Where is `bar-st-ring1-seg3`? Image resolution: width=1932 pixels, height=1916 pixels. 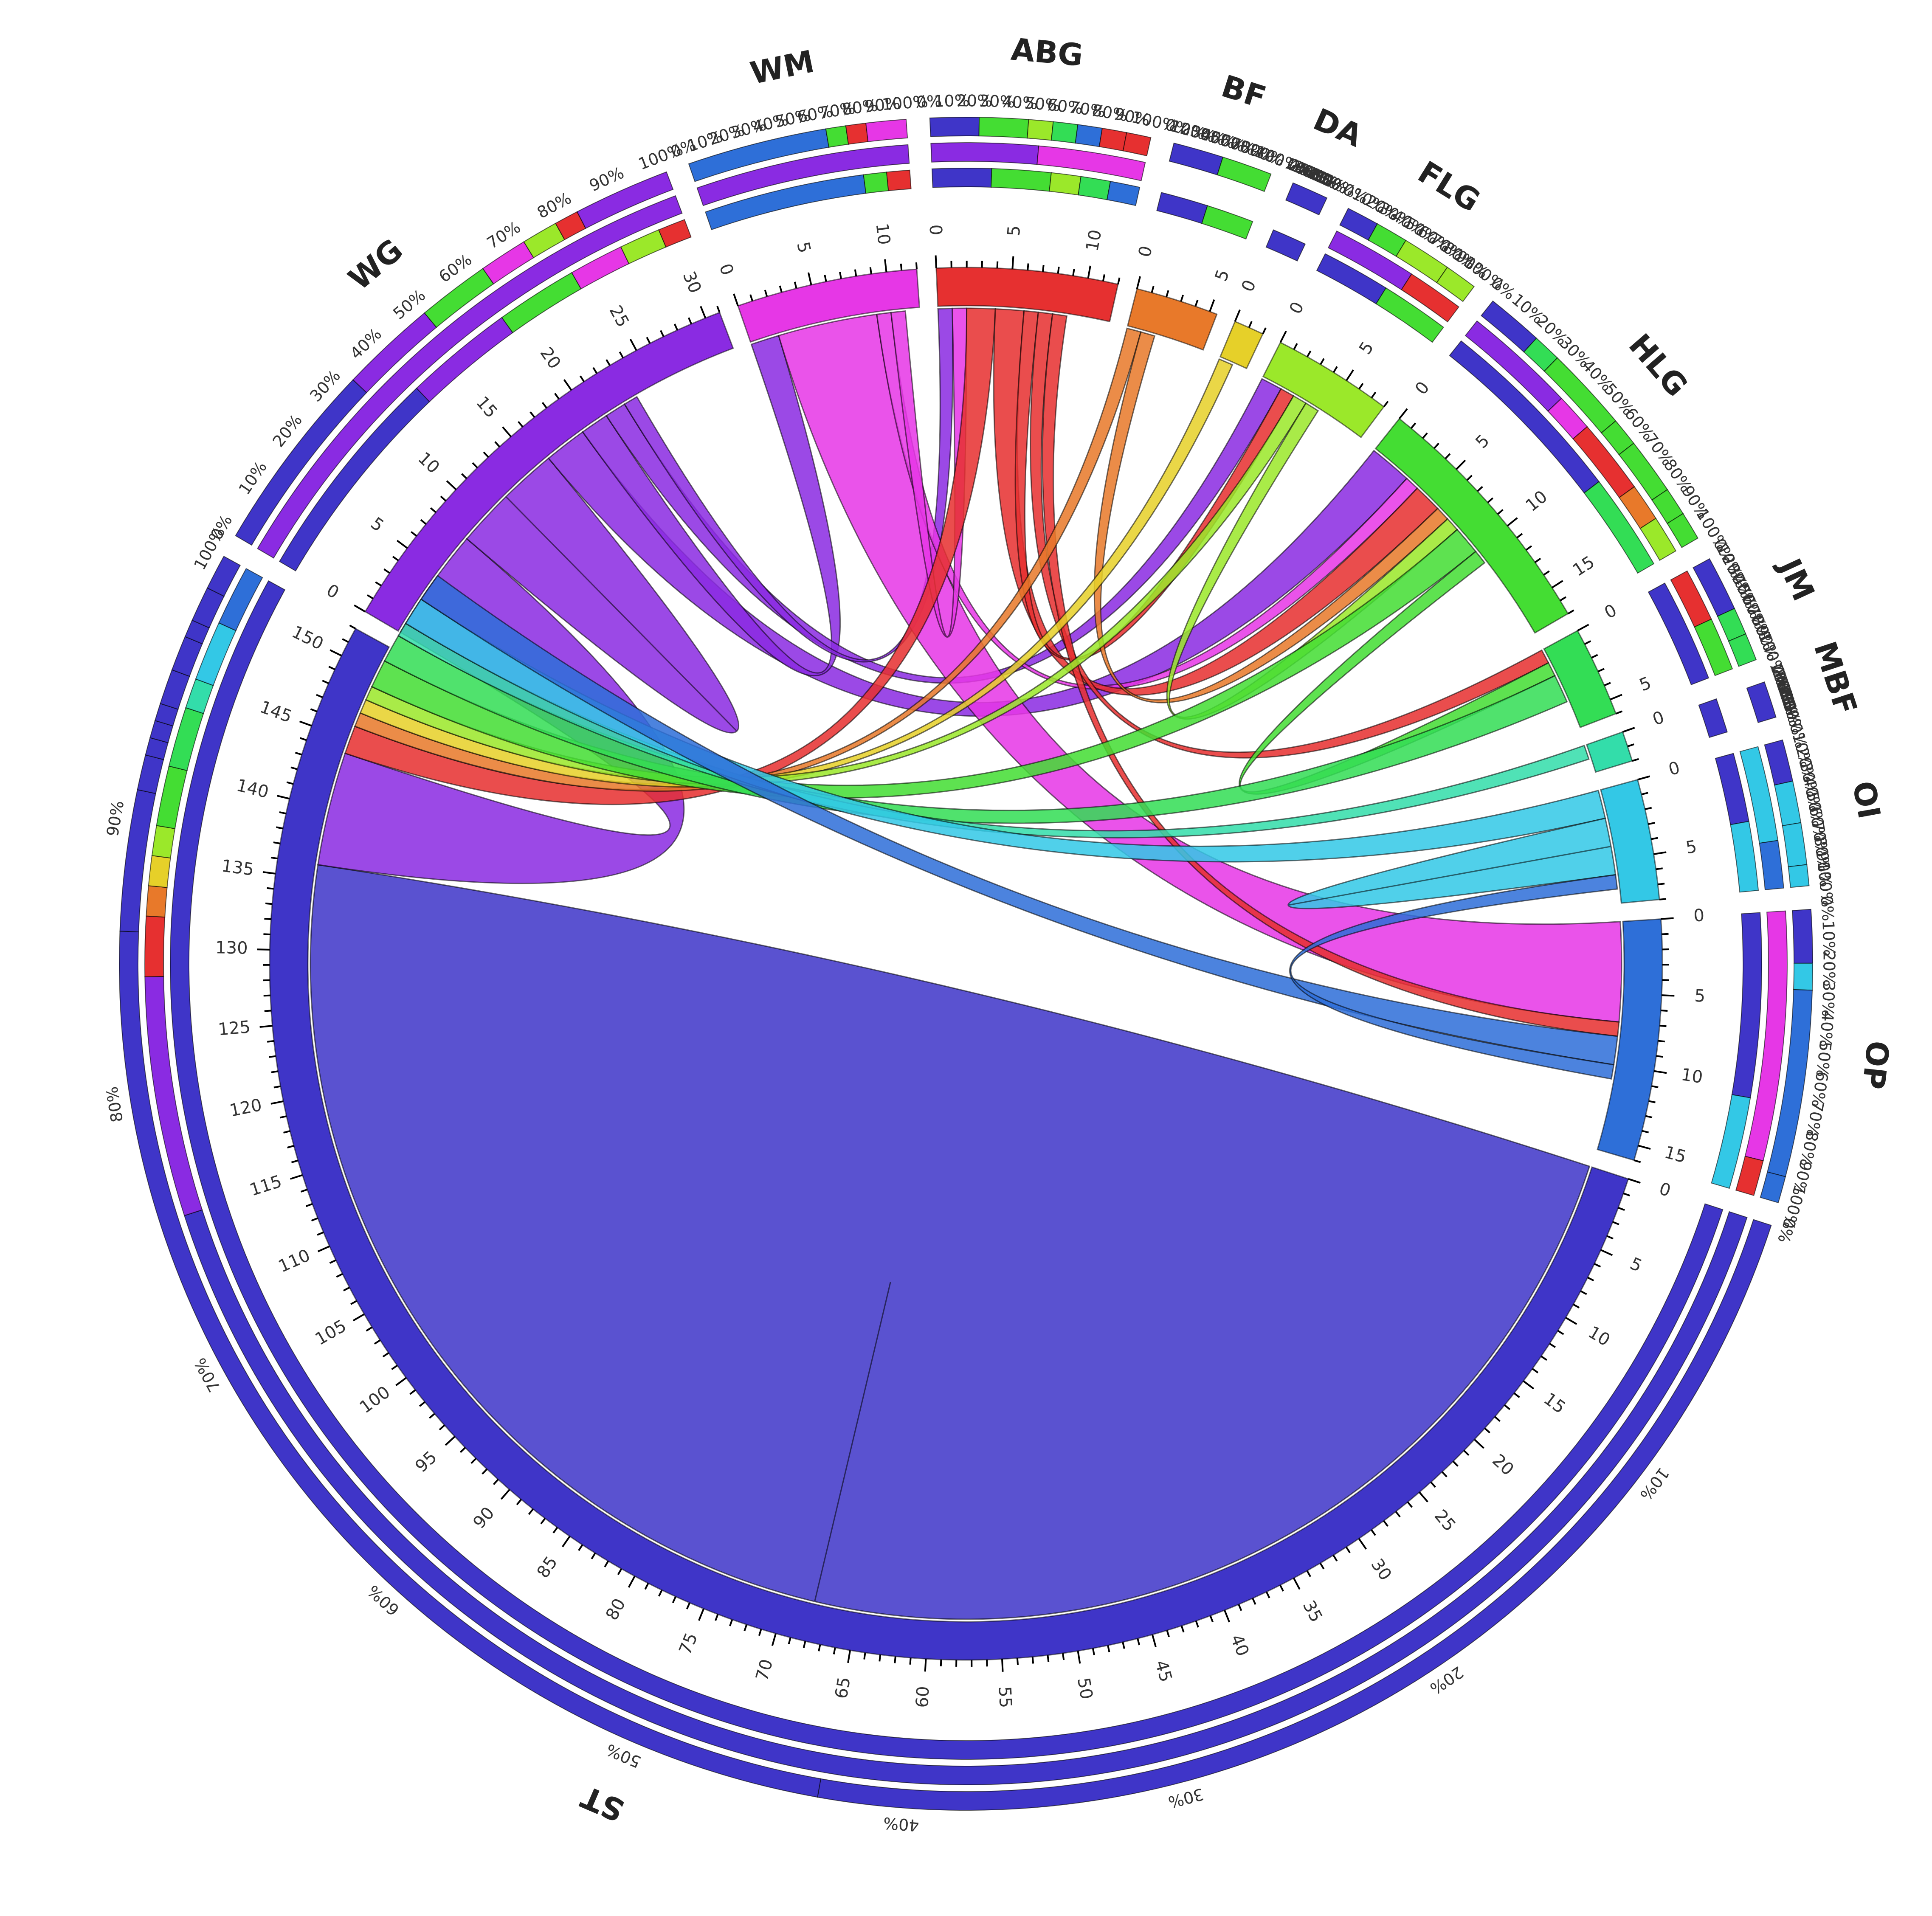
bar-st-ring1-seg3 is located at coordinates (157, 901).